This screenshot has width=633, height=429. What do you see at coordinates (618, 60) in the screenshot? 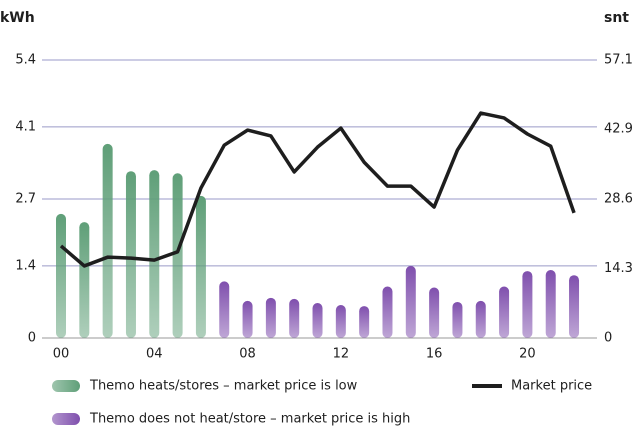
I see `y2-tick-label: 57.1` at bounding box center [618, 60].